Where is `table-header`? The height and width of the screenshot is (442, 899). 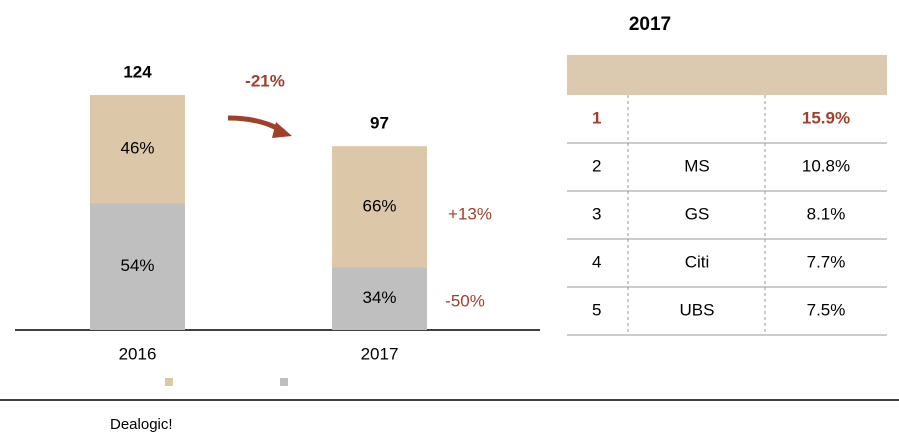 table-header is located at coordinates (727, 75).